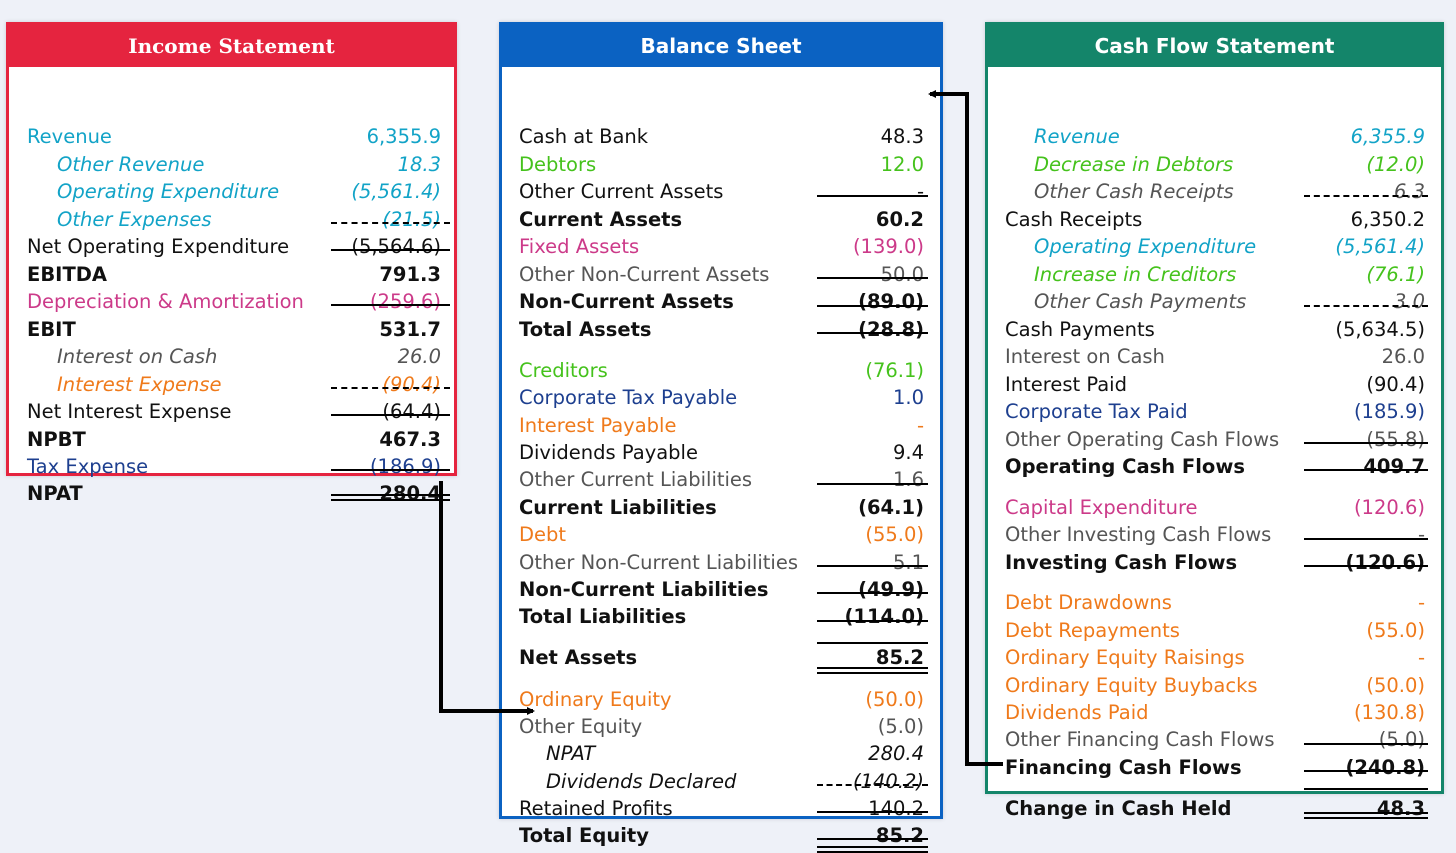  Describe the element at coordinates (231, 466) in the screenshot. I see `tax-expense-row: Tax Expense (186.9)` at that location.